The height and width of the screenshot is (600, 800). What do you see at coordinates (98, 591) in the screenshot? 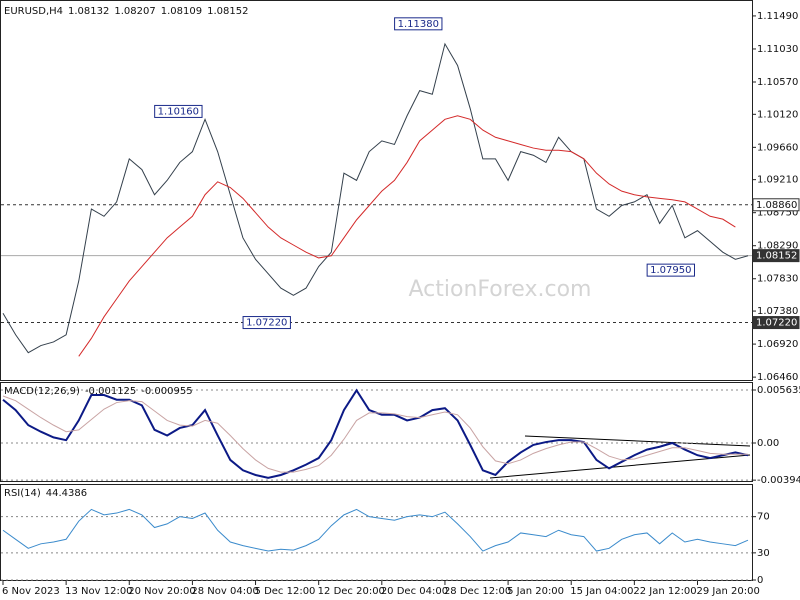
I see `x-tick-label: 13 Nov 12:00` at bounding box center [98, 591].